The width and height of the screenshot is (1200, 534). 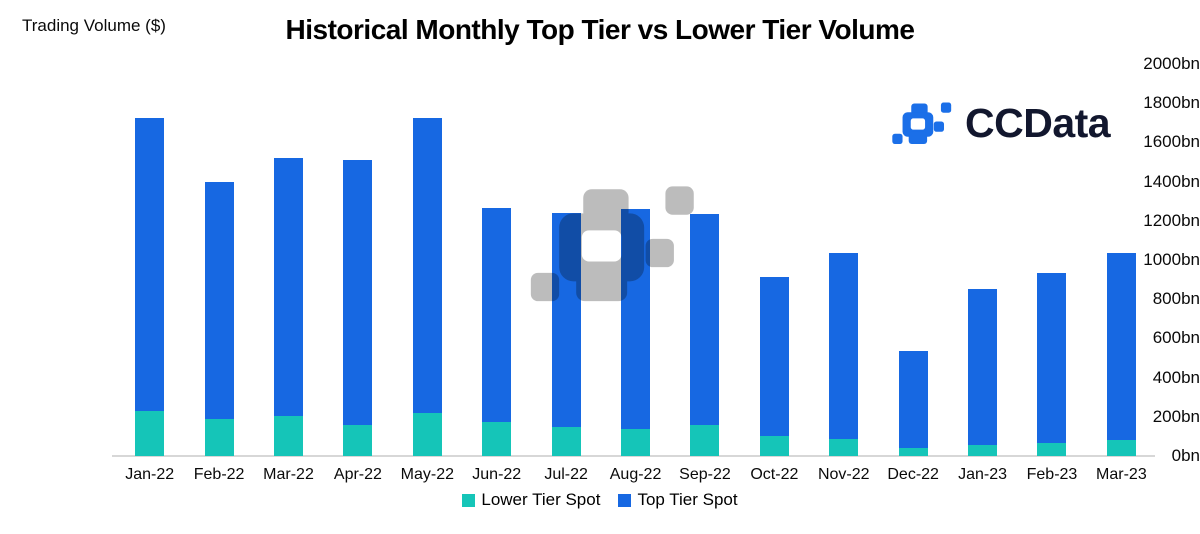 What do you see at coordinates (427, 474) in the screenshot?
I see `x-tick-label: May-22` at bounding box center [427, 474].